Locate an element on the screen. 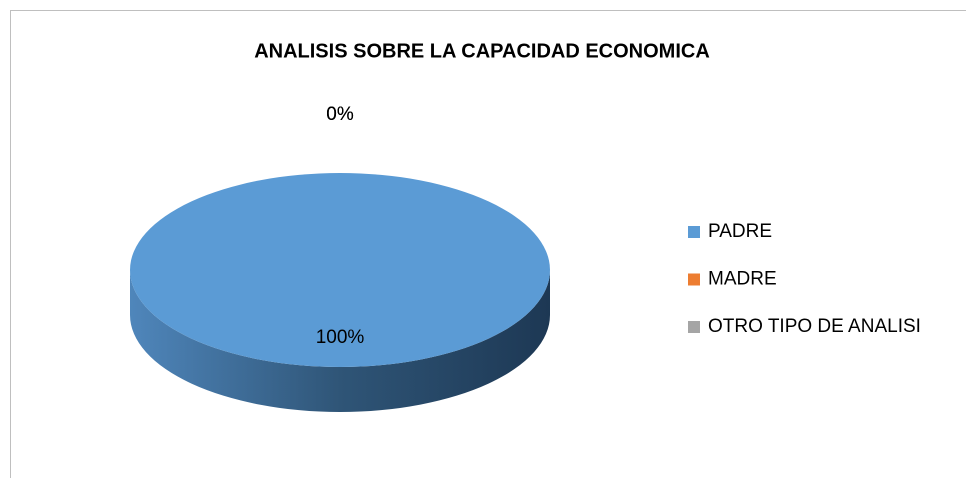 Image resolution: width=966 pixels, height=478 pixels. chart-title: ANALISIS SOBRE LA CAPACIDAD ECONOMICA is located at coordinates (482, 51).